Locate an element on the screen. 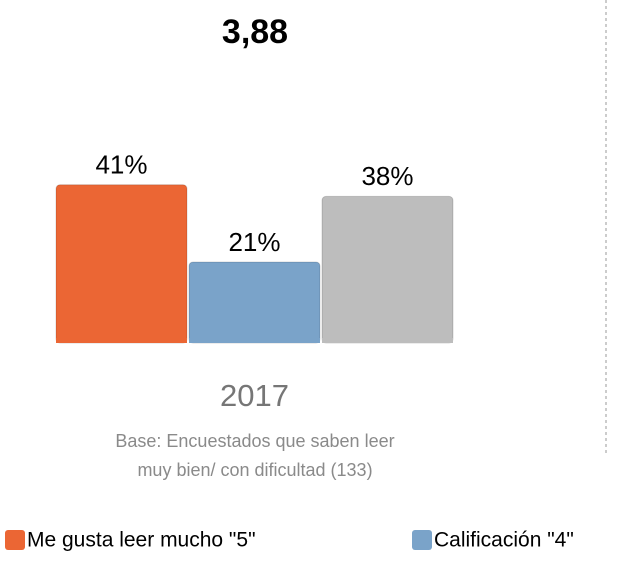 This screenshot has width=631, height=562. data-label: 38% is located at coordinates (387, 176).